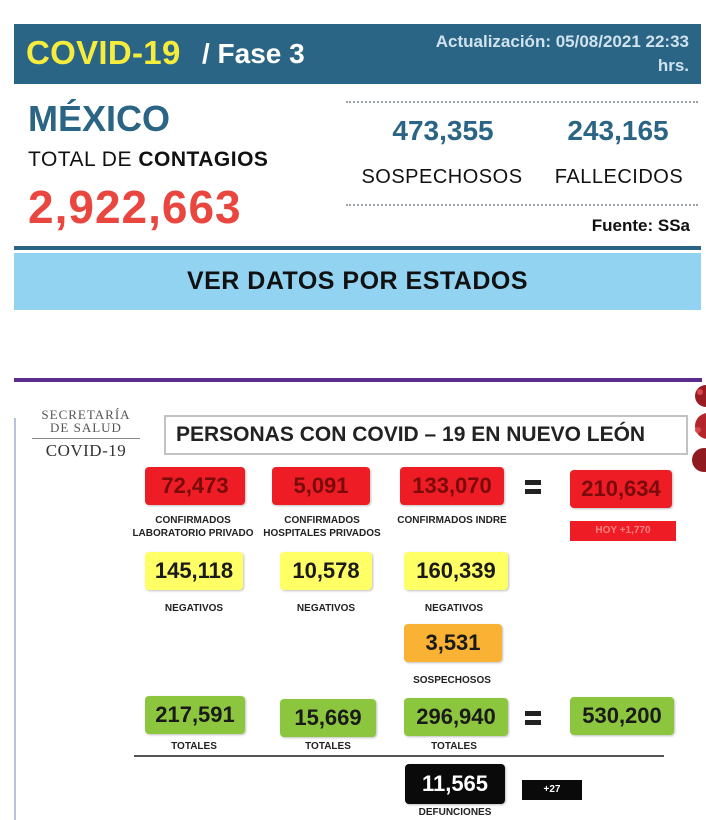 The height and width of the screenshot is (820, 706). Describe the element at coordinates (253, 53) in the screenshot. I see `phase-label: / Fase 3` at that location.